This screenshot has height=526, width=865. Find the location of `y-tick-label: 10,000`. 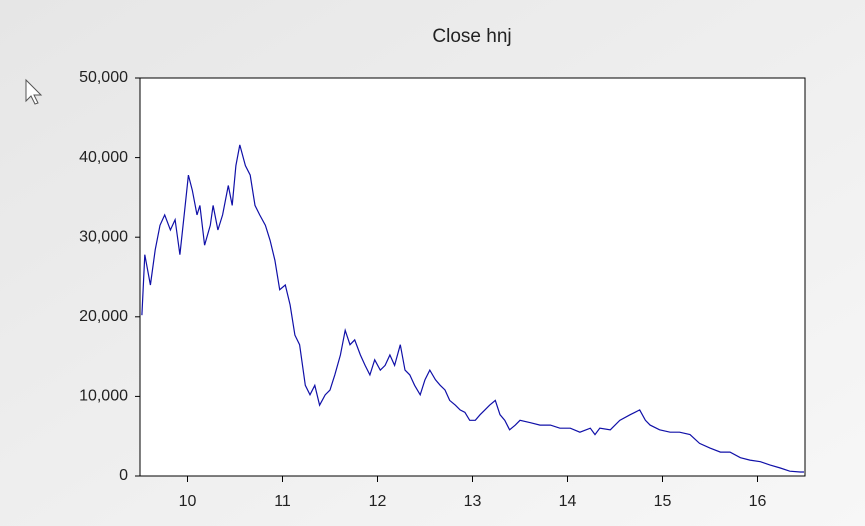

y-tick-label: 10,000 is located at coordinates (103, 396).